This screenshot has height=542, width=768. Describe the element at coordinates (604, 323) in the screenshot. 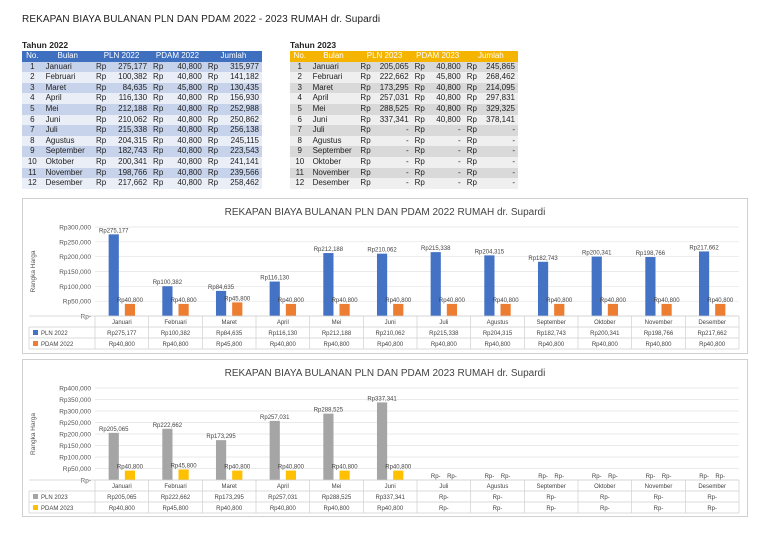

I see `x-tick-label: Oktober` at that location.